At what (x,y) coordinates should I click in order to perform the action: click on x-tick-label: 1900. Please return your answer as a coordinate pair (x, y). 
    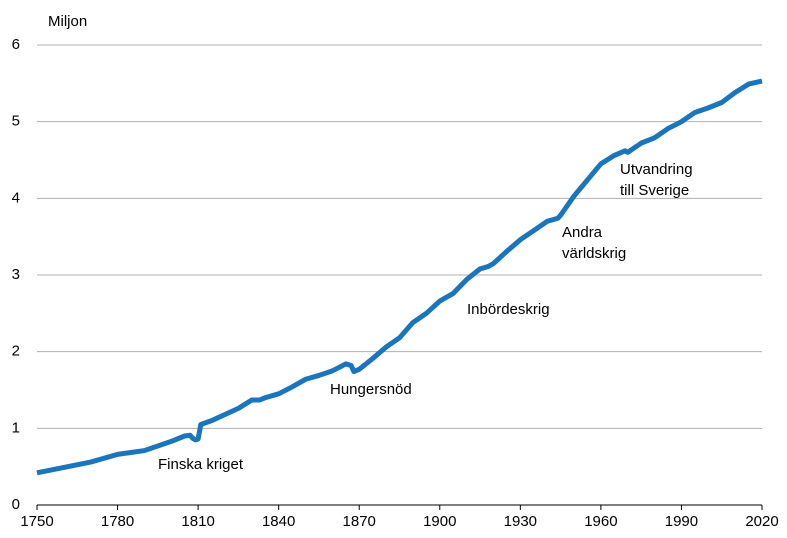
    Looking at the image, I should click on (439, 521).